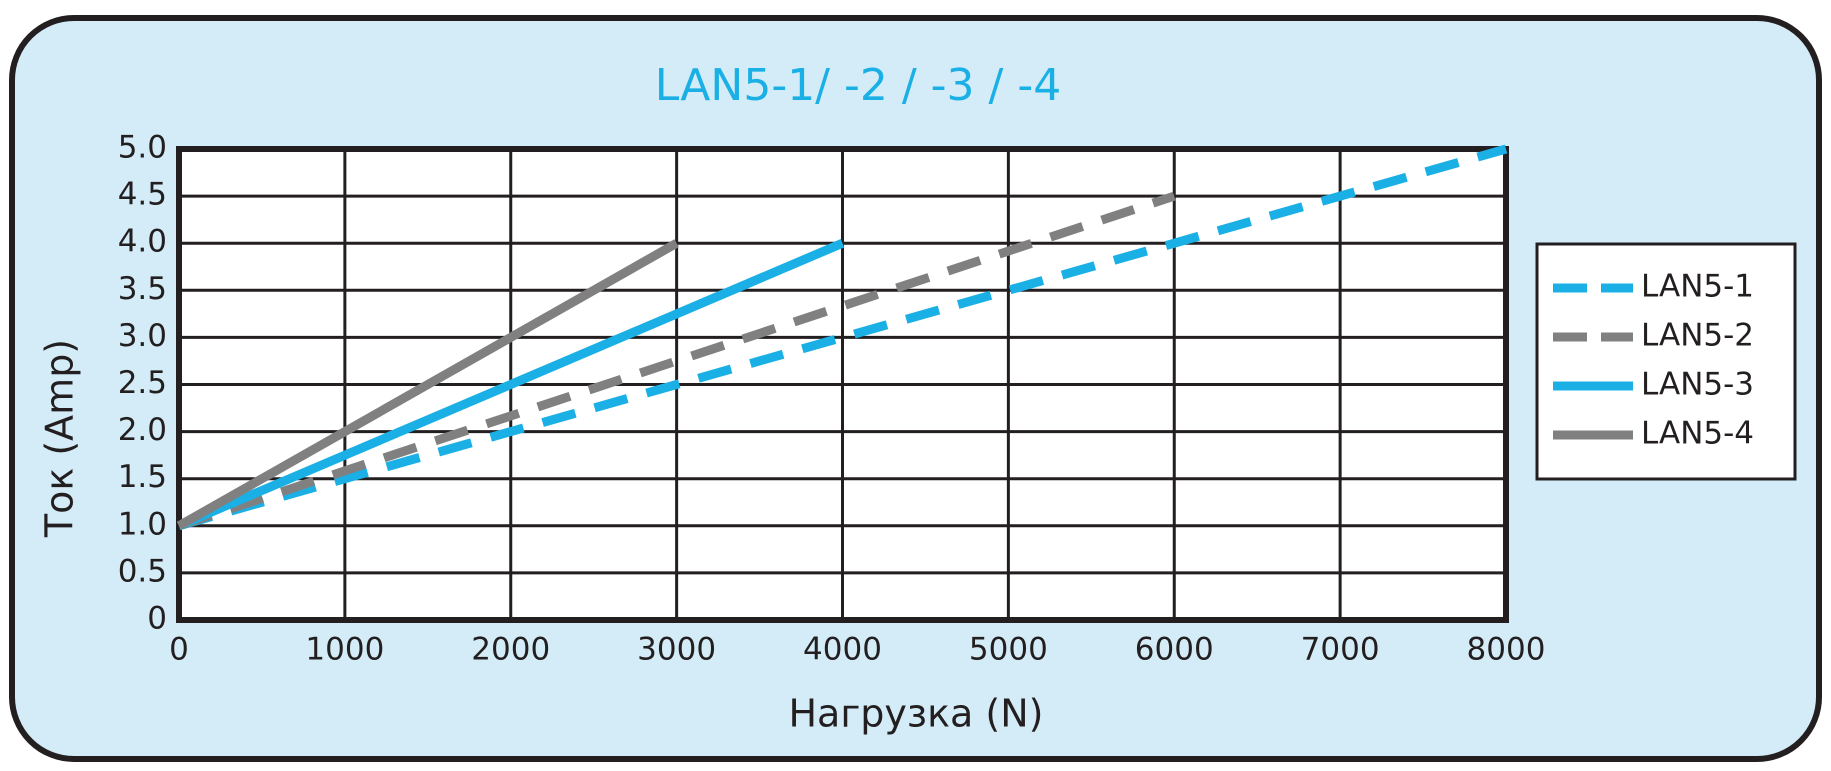  What do you see at coordinates (142, 477) in the screenshot?
I see `y-tick-label: 1.5` at bounding box center [142, 477].